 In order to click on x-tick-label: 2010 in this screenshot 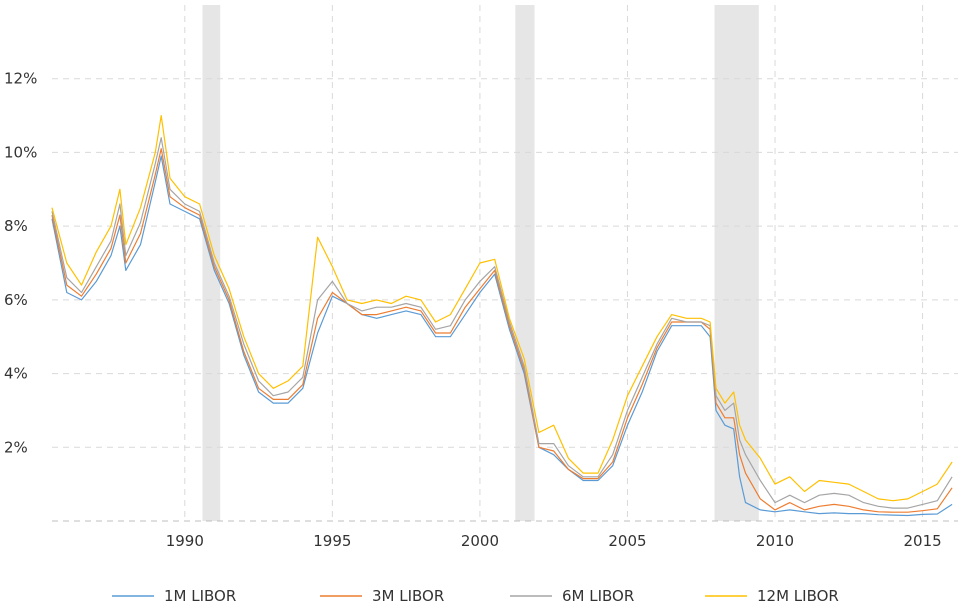, I will do `click(775, 541)`.